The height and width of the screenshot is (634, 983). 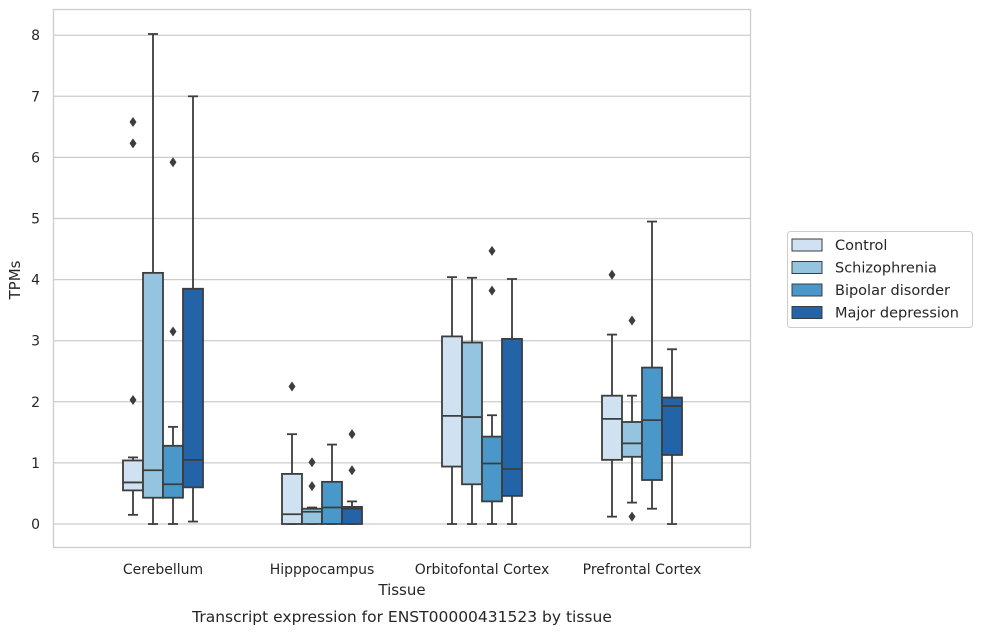 I want to click on y-tick-label: 3, so click(x=35, y=342).